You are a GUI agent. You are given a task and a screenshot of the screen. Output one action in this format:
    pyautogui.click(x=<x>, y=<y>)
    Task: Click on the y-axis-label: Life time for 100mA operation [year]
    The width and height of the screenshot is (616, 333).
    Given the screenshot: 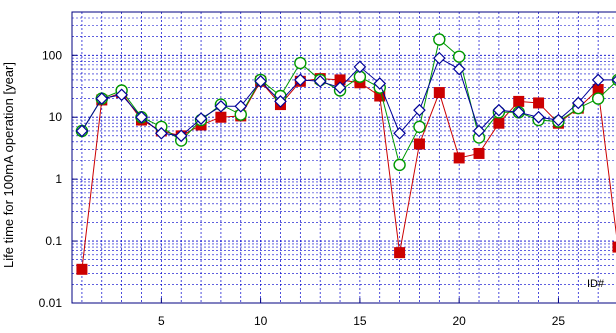 What is the action you would take?
    pyautogui.click(x=8, y=165)
    